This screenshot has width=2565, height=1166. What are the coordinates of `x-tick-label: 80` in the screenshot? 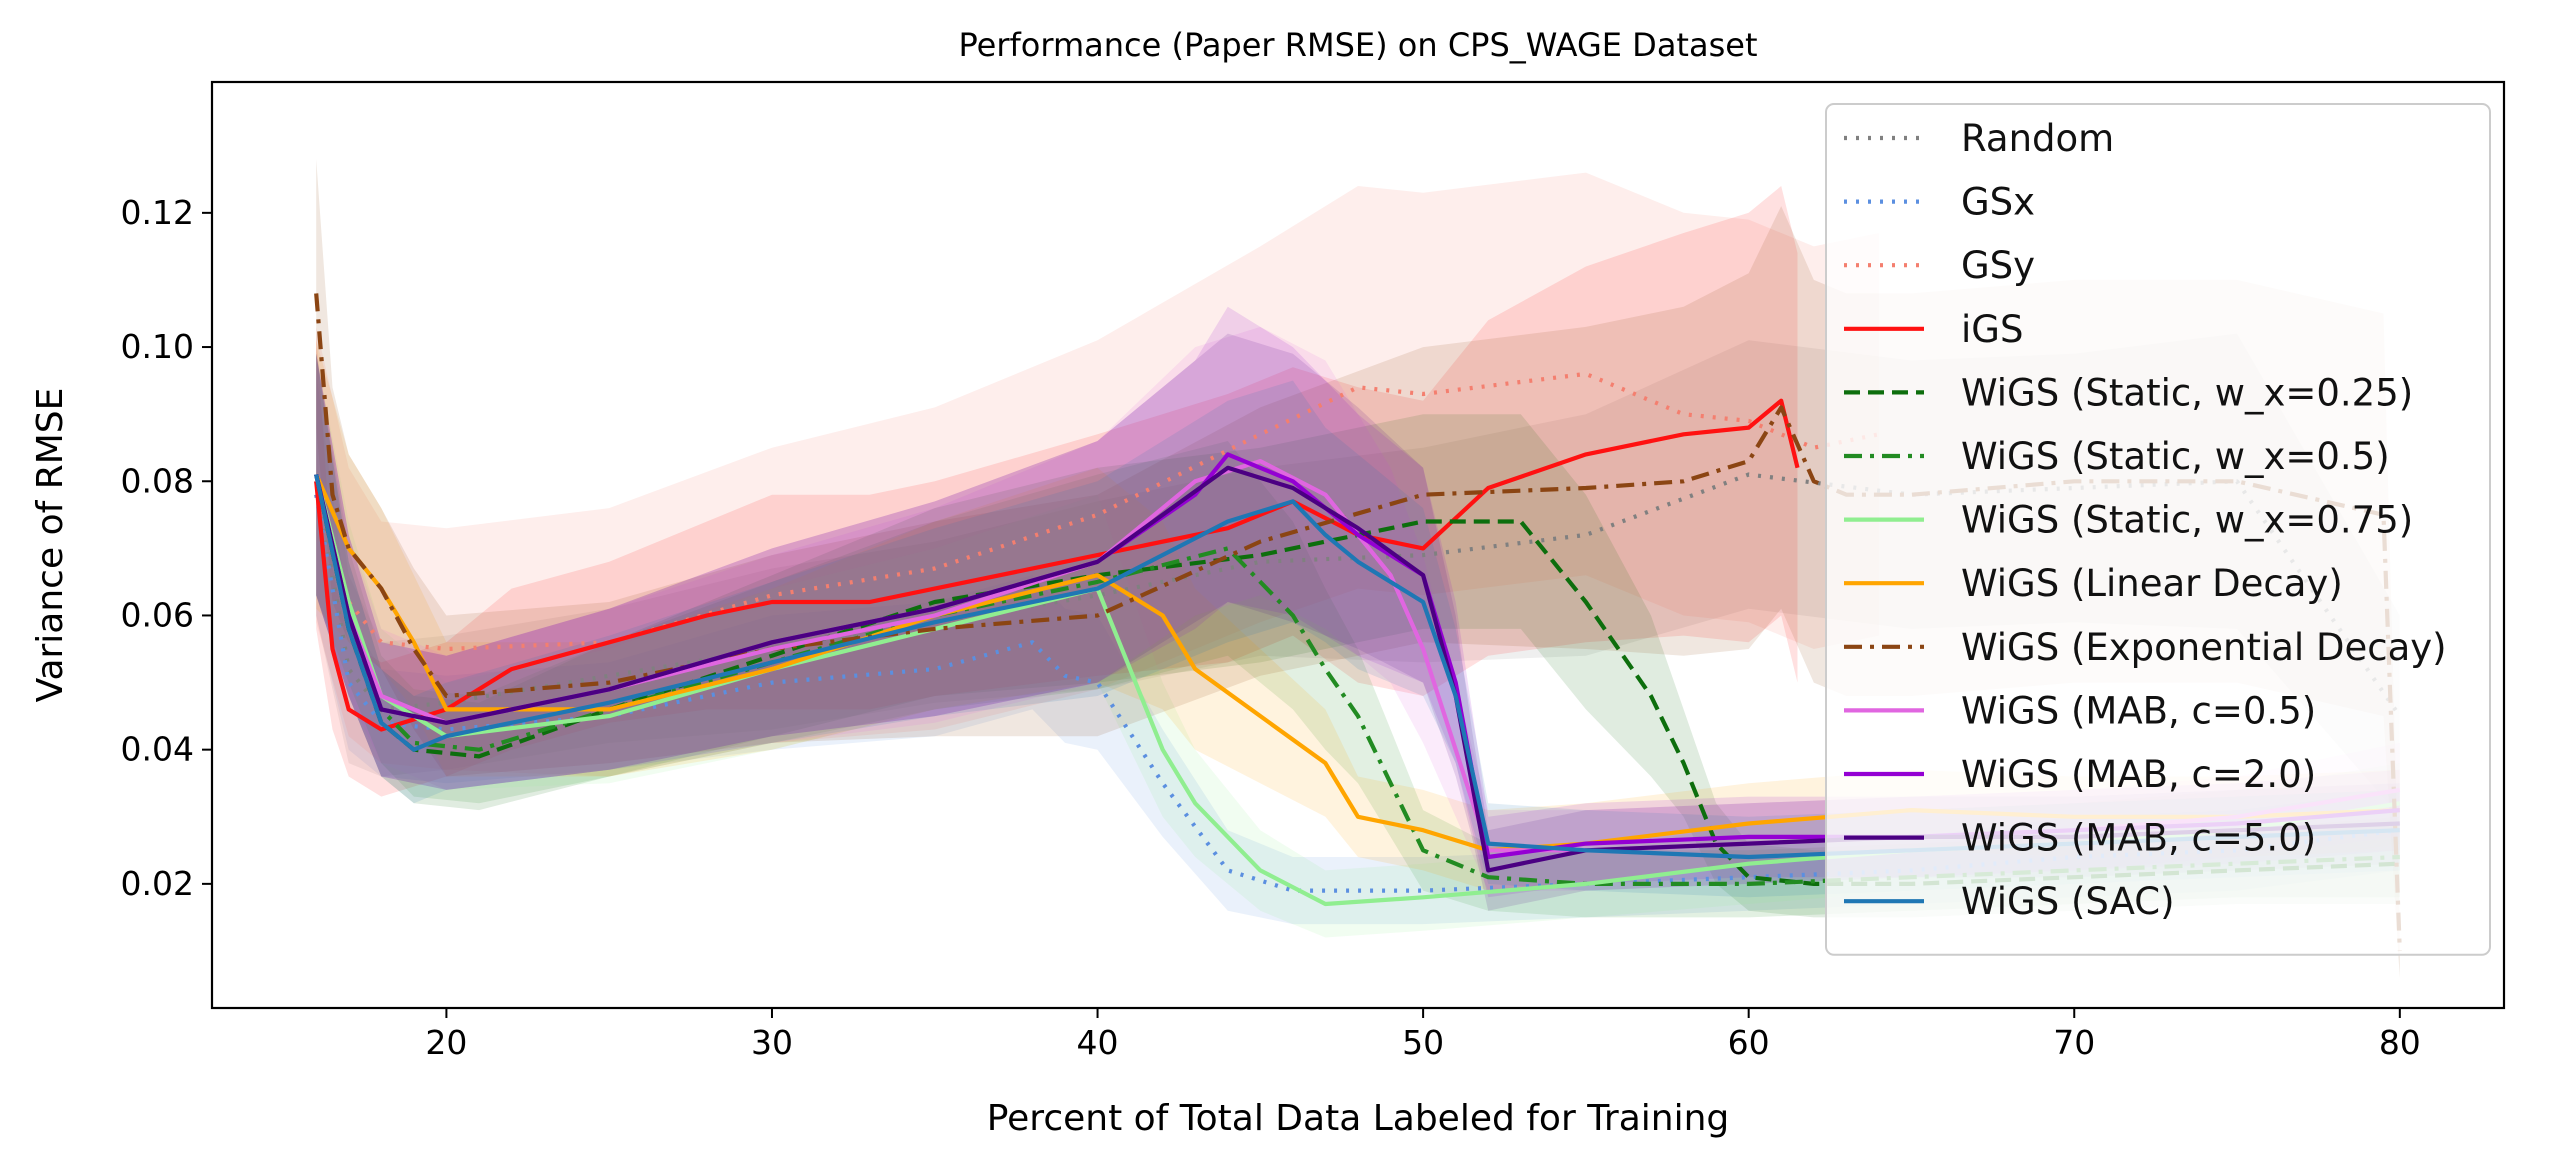 It's located at (2400, 1042).